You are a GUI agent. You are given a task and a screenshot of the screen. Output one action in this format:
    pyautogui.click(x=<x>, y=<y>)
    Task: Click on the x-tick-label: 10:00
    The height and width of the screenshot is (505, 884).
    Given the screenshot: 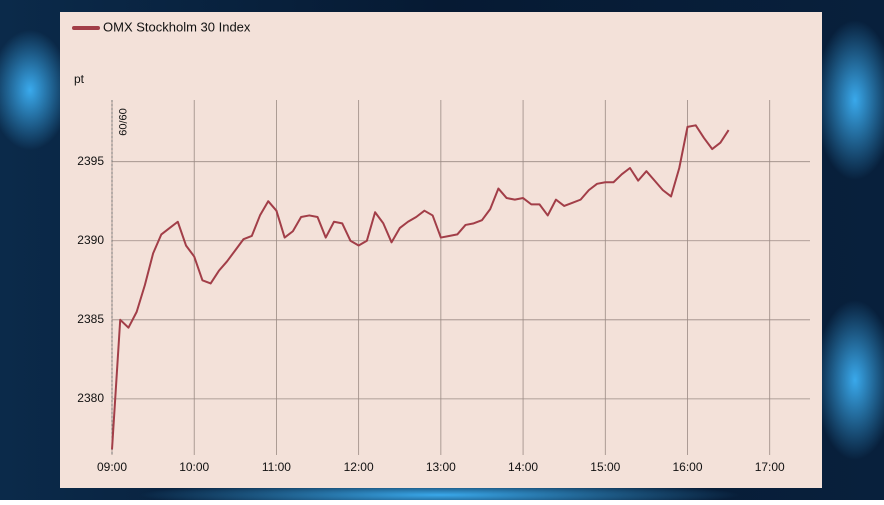 What is the action you would take?
    pyautogui.click(x=194, y=467)
    